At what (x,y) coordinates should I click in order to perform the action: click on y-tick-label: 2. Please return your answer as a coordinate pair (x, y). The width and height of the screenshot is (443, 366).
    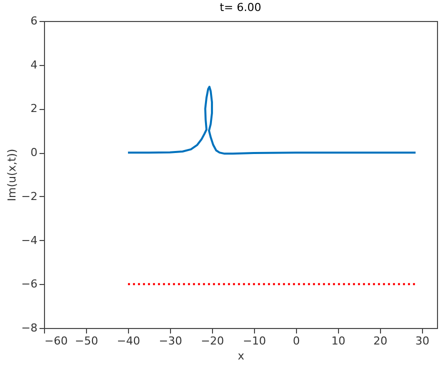
    Looking at the image, I should click on (34, 109).